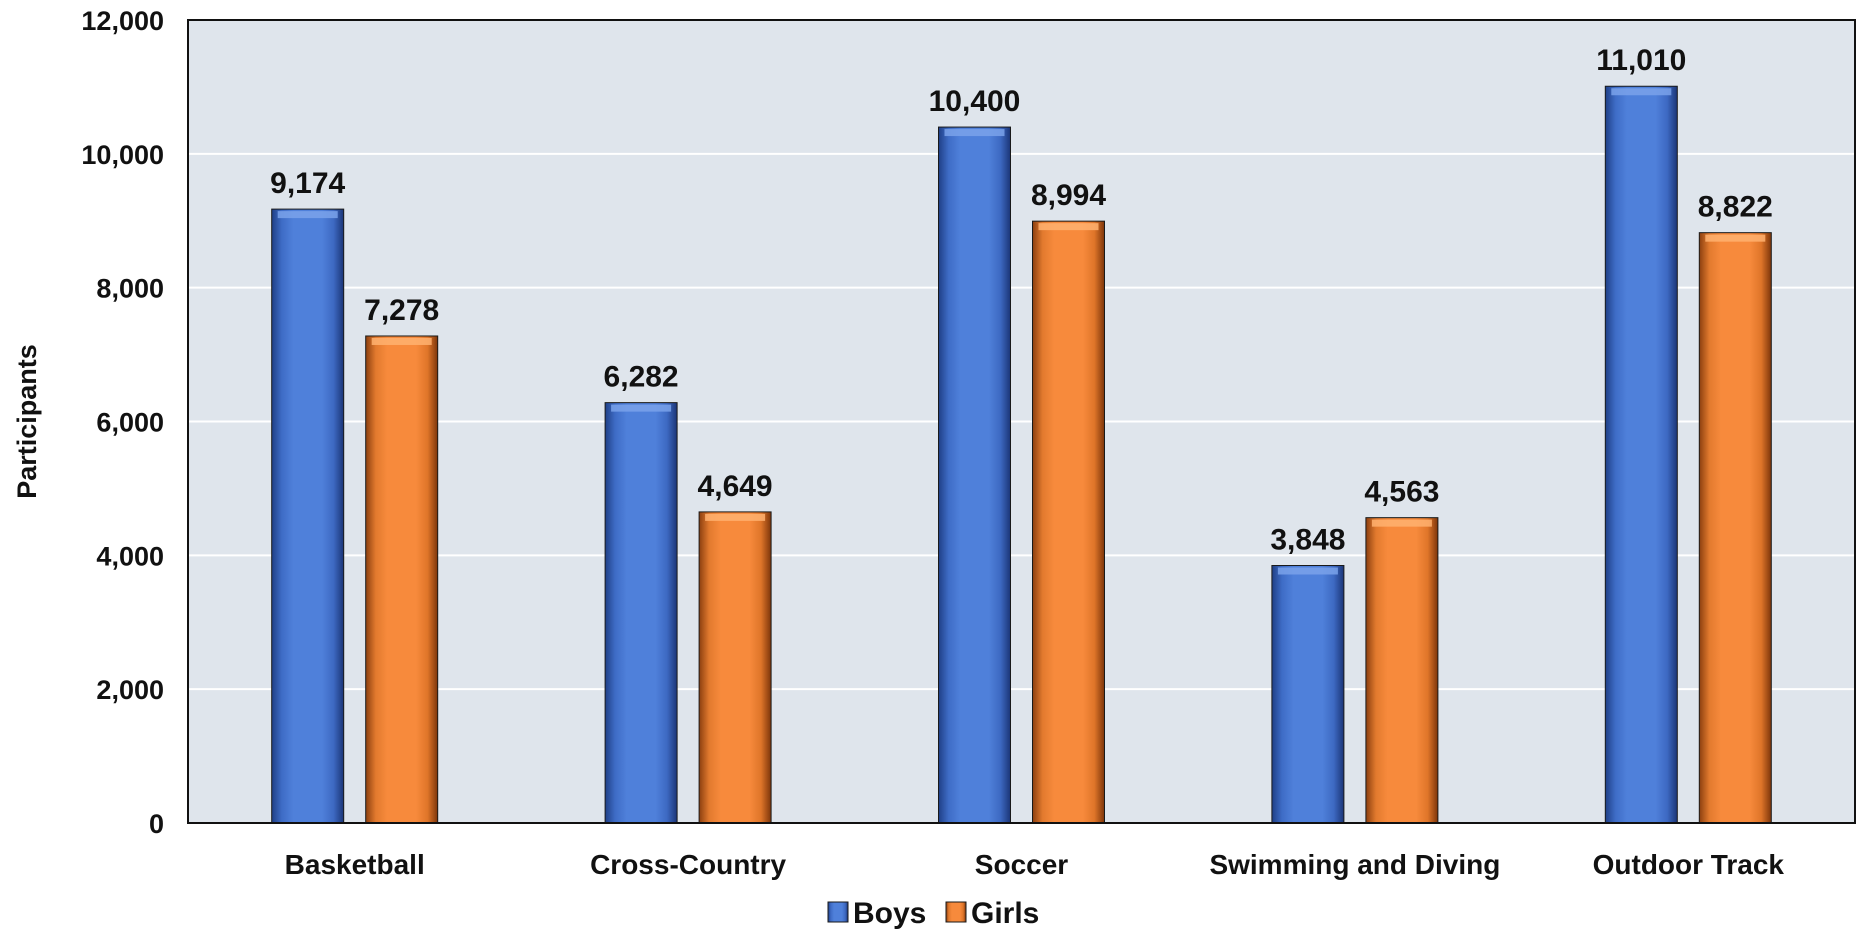 The image size is (1867, 946). Describe the element at coordinates (1307, 540) in the screenshot. I see `data-label: 3,848` at that location.